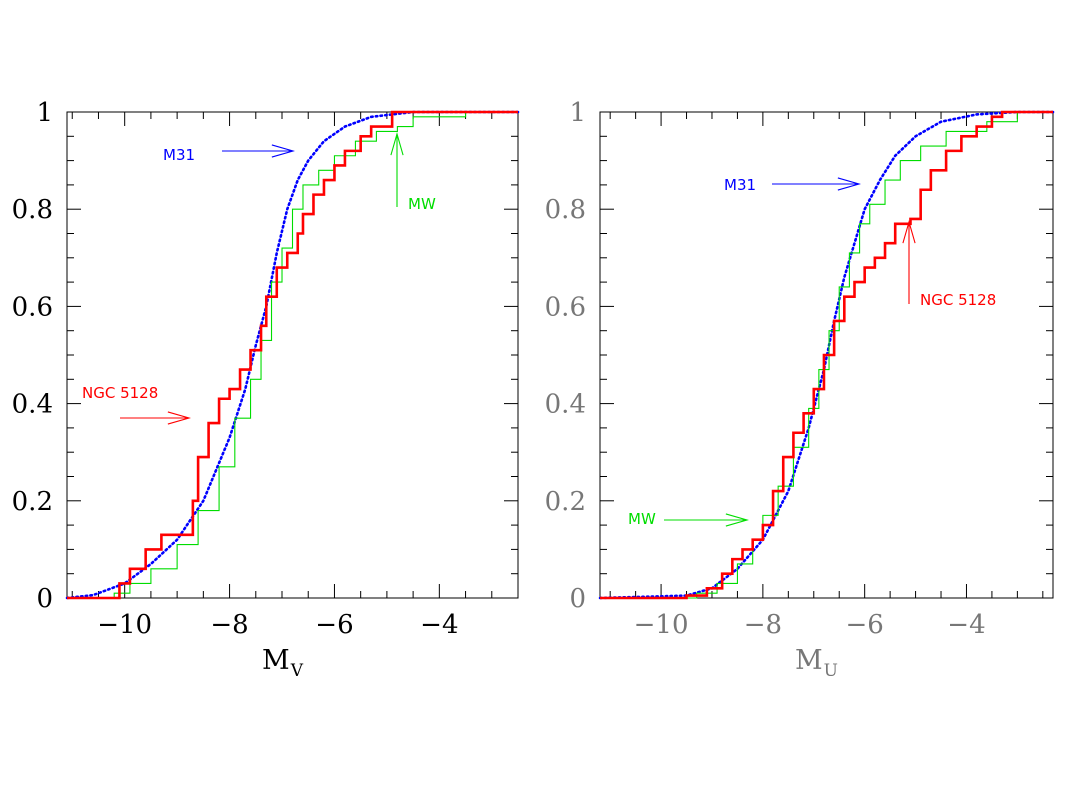 The height and width of the screenshot is (797, 1067). What do you see at coordinates (297, 671) in the screenshot?
I see `x-axis-title-subscript: V` at bounding box center [297, 671].